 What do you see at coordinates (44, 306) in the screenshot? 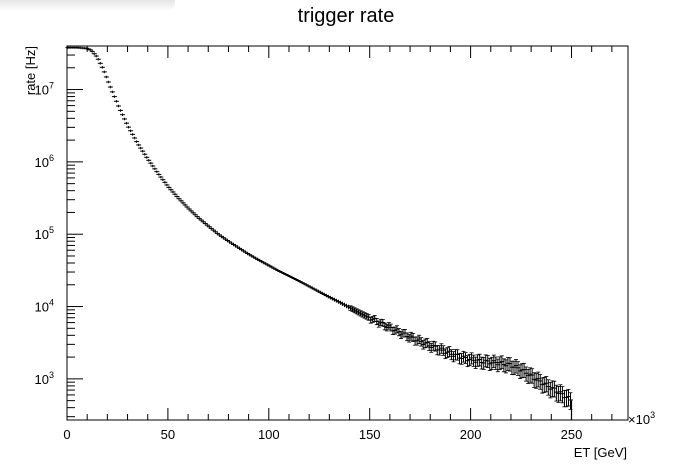
I see `y-tick-label: 10⁴` at bounding box center [44, 306].